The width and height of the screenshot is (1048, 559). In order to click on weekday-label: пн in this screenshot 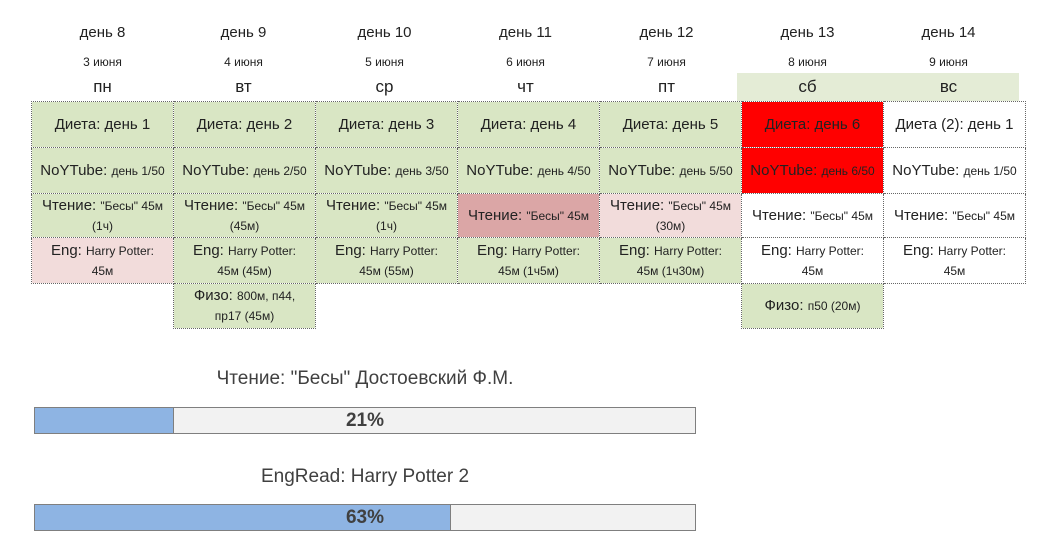, I will do `click(102, 86)`.